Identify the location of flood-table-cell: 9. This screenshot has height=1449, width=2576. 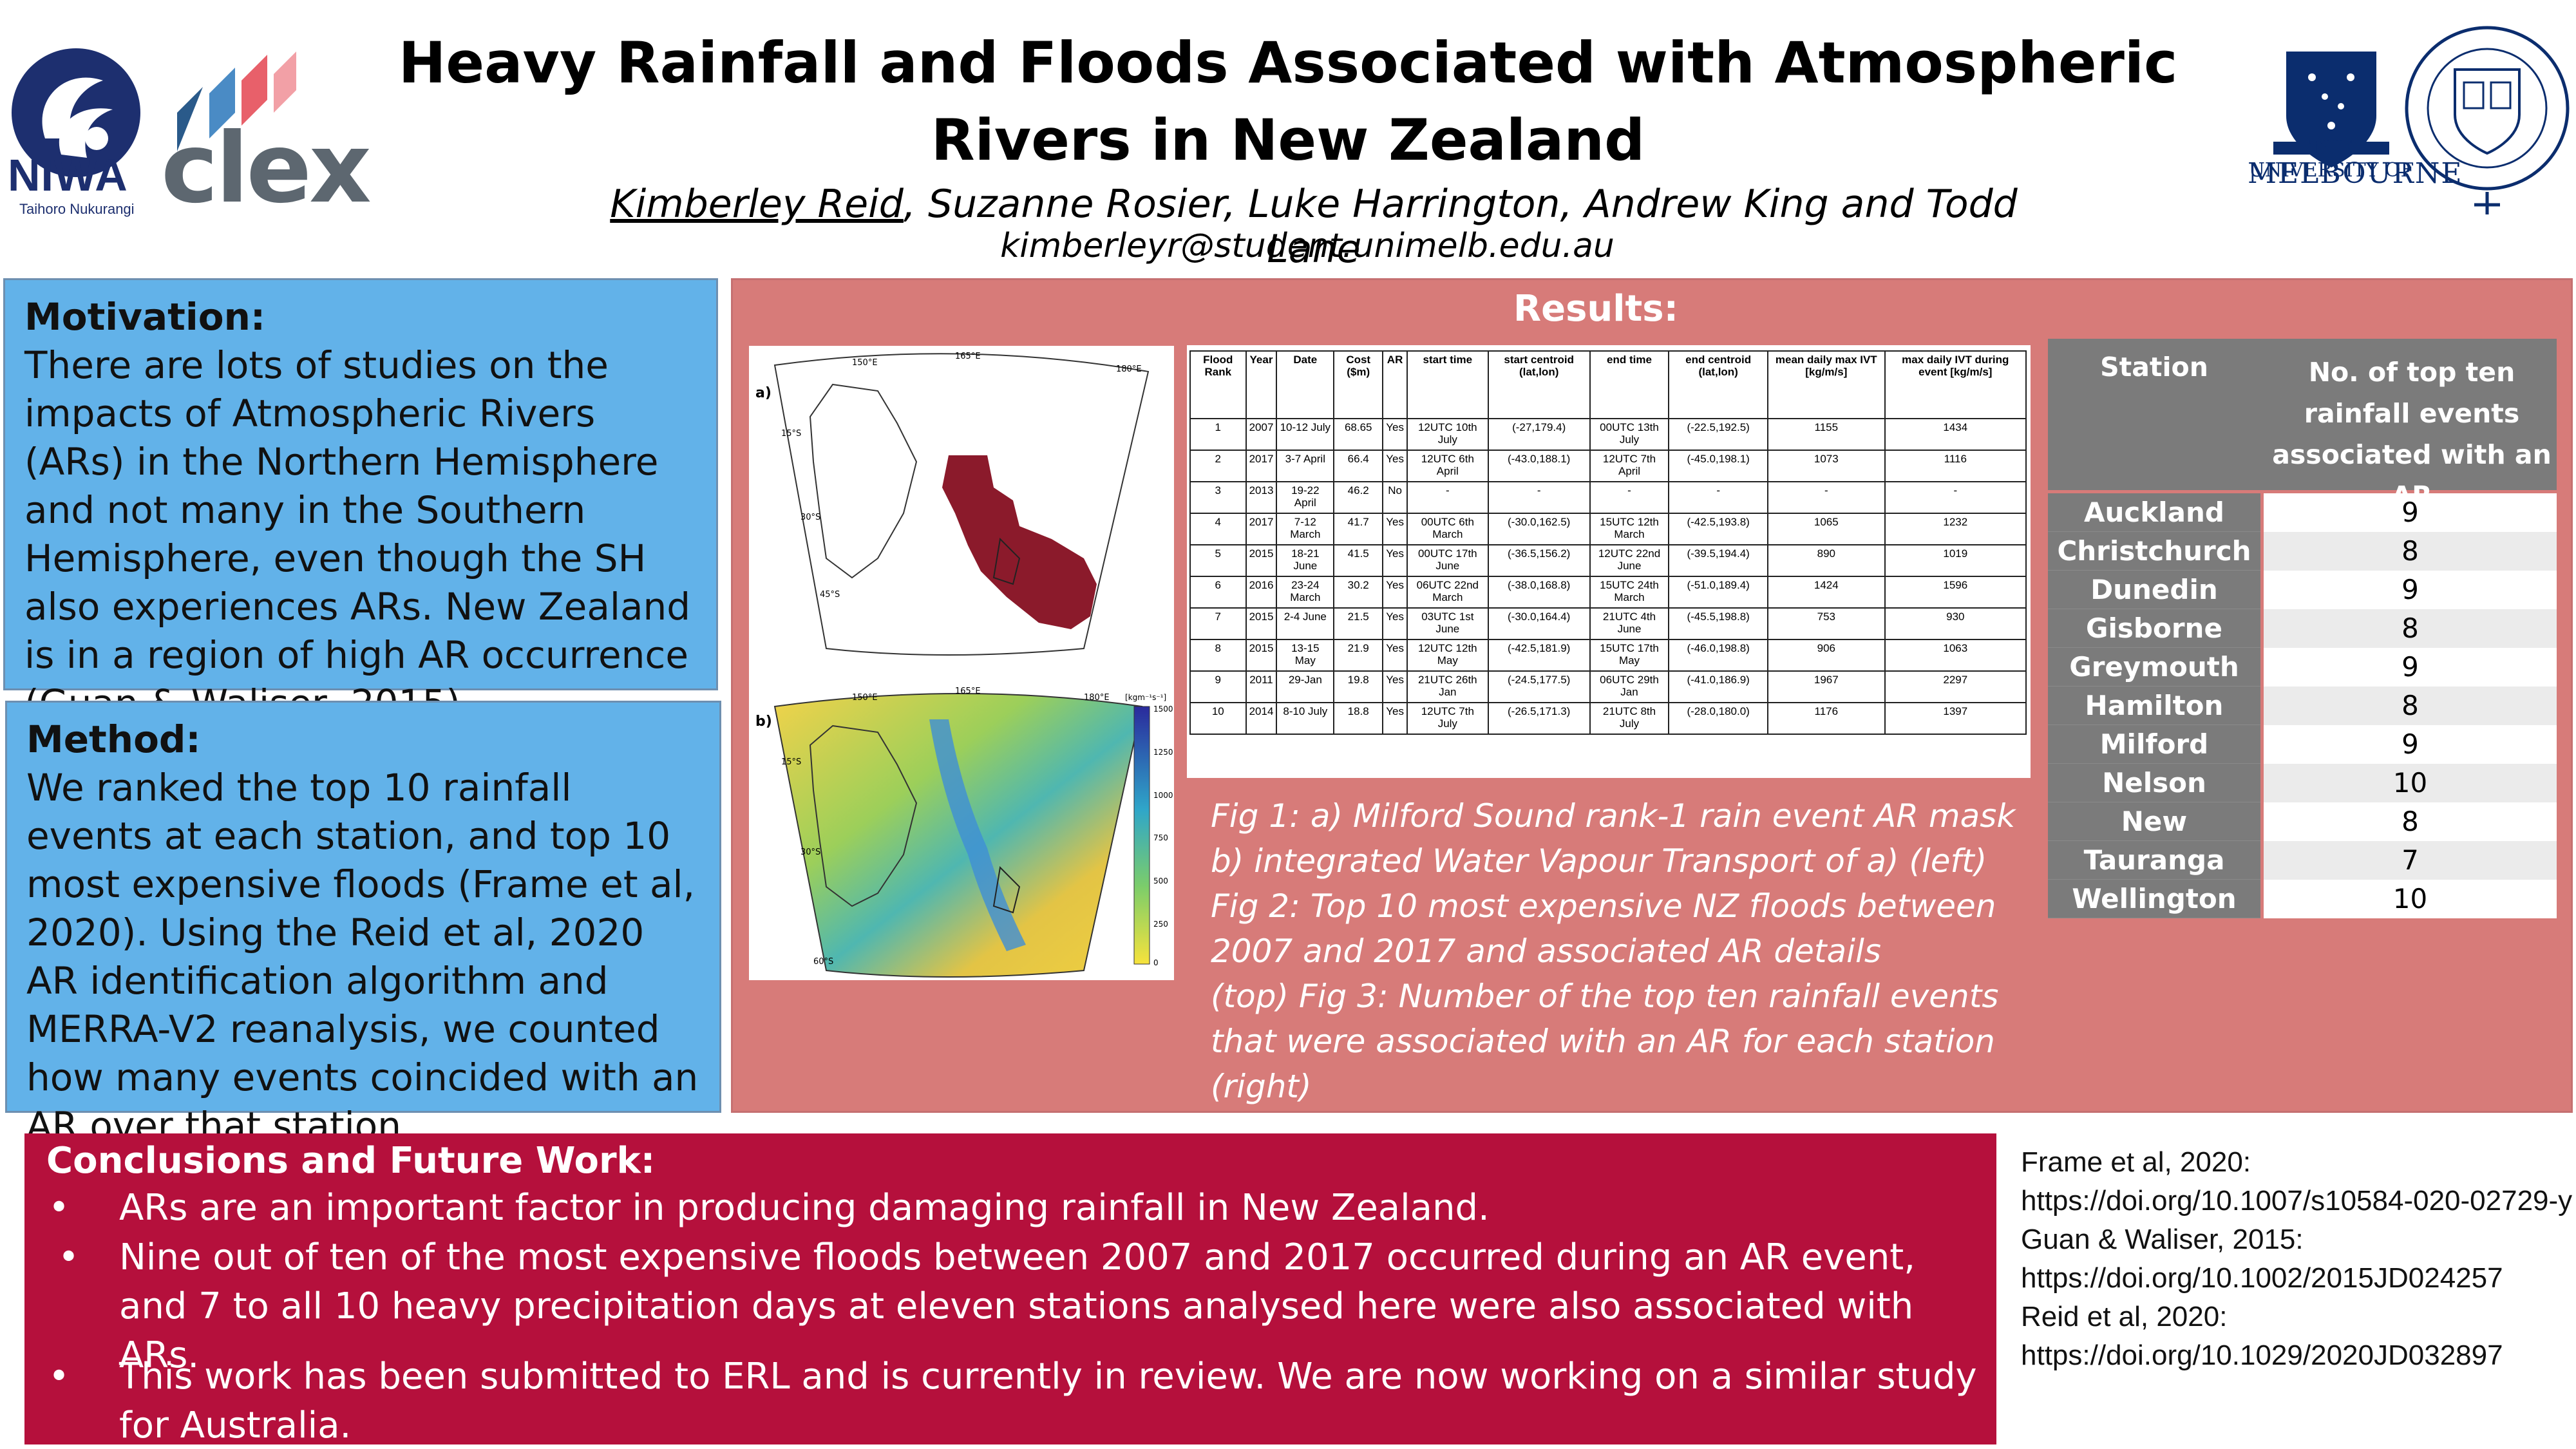
(1218, 686).